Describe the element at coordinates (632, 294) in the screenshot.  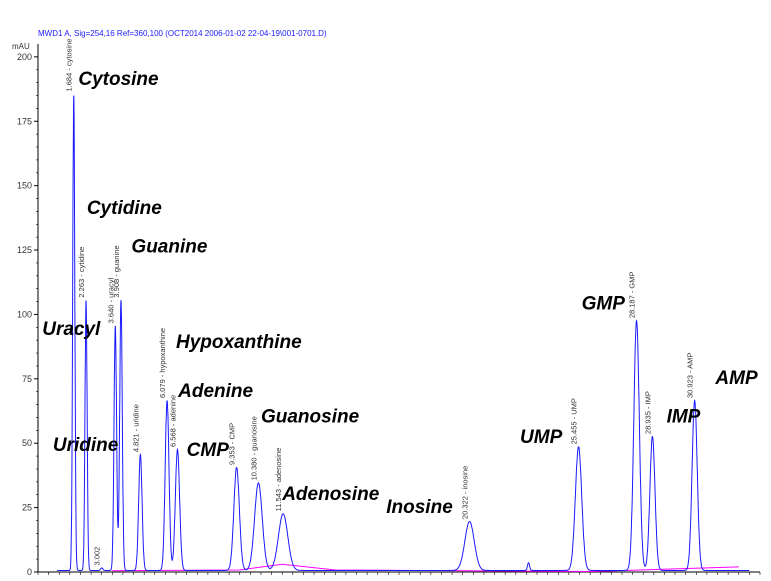
I see `peak-label: 28.187 - GMP` at that location.